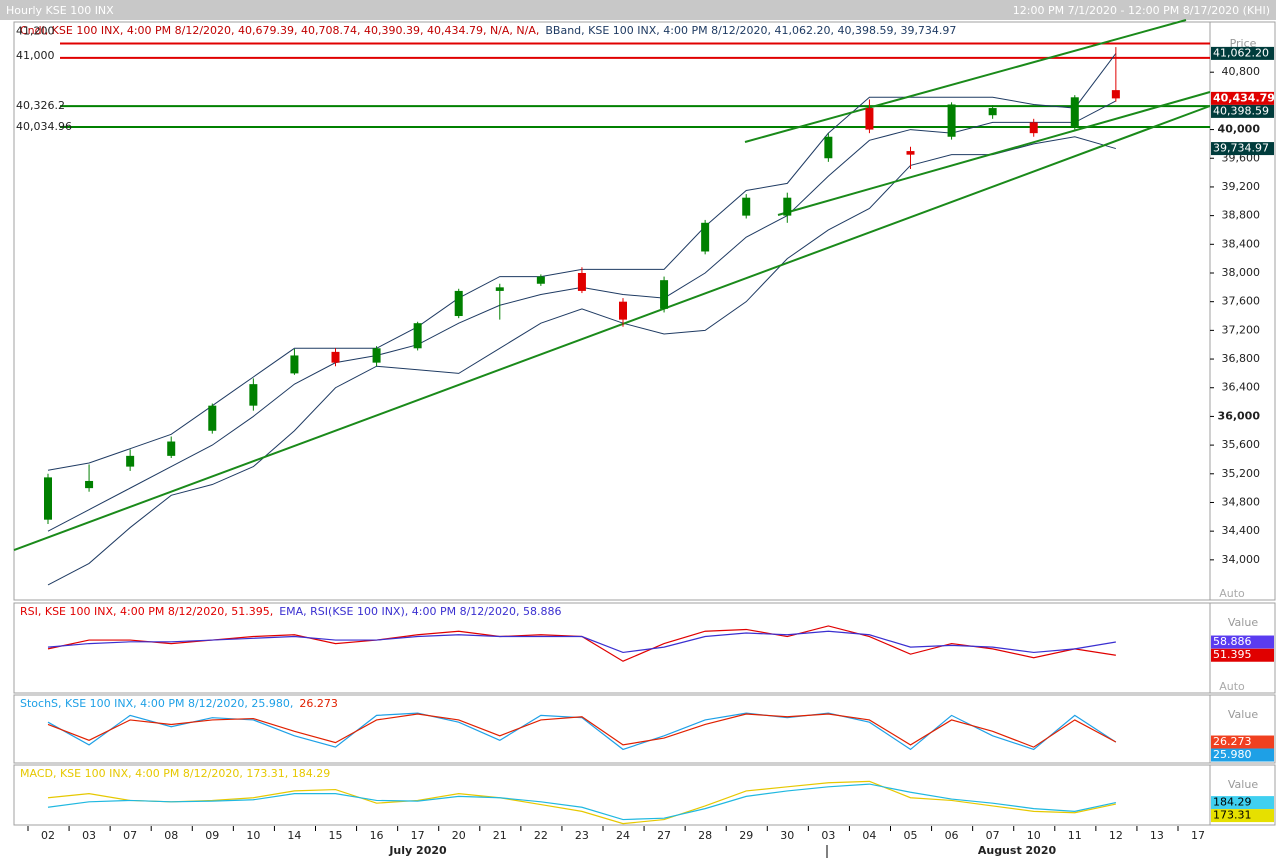 The image size is (1276, 863). What do you see at coordinates (1075, 835) in the screenshot?
I see `x-tick-label: 11` at bounding box center [1075, 835].